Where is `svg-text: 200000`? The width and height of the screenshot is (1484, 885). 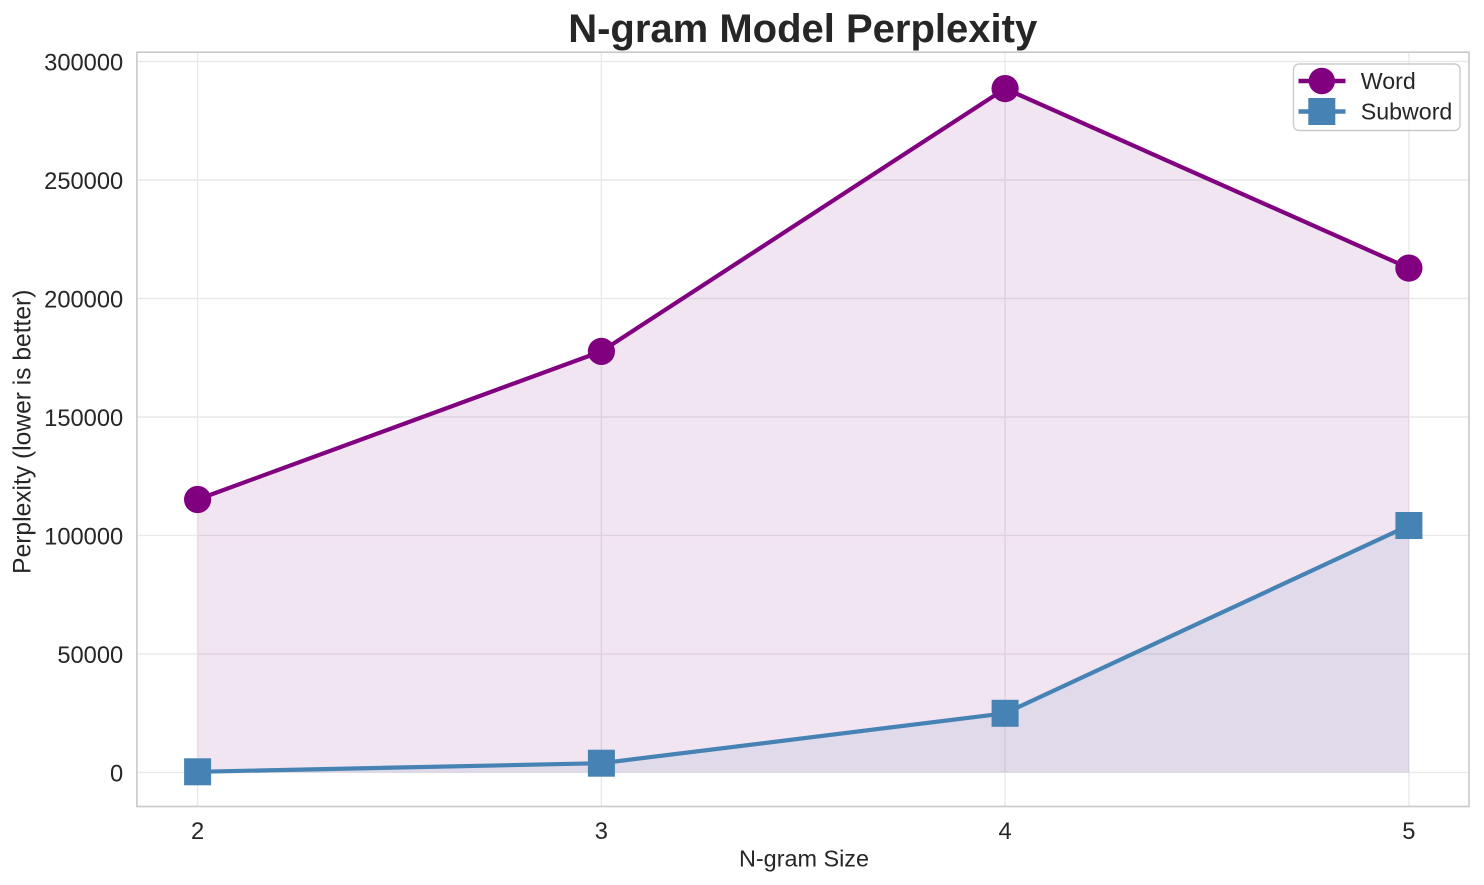
svg-text: 200000 is located at coordinates (83, 300).